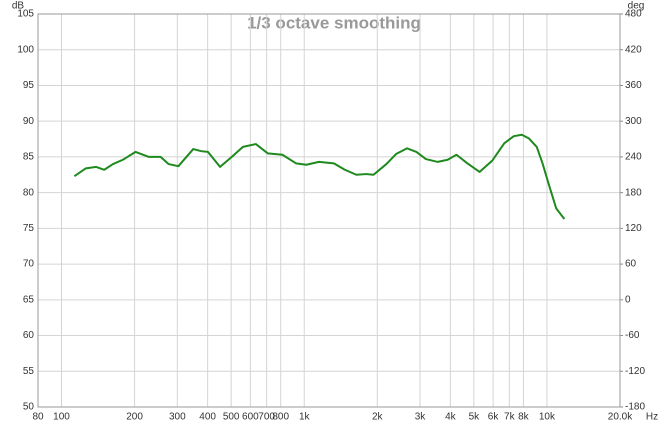 The height and width of the screenshot is (425, 668). I want to click on y2-tick-label: 240, so click(633, 157).